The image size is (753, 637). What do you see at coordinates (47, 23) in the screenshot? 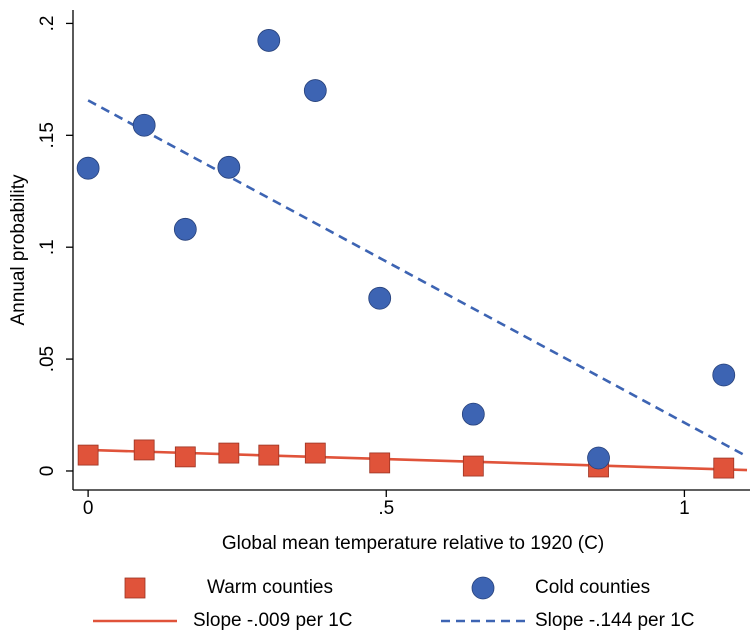
I see `y-tick-label: .2` at bounding box center [47, 23].